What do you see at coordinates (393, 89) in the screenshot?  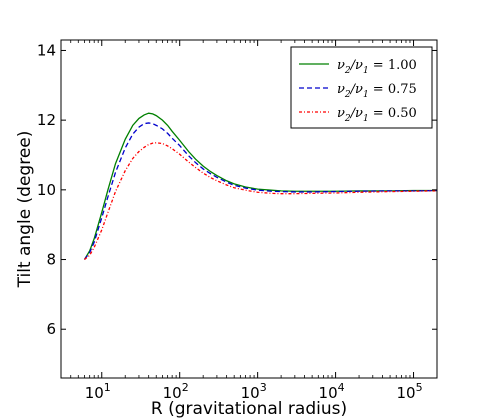 I see `legend-text-part: = 0.75` at bounding box center [393, 89].